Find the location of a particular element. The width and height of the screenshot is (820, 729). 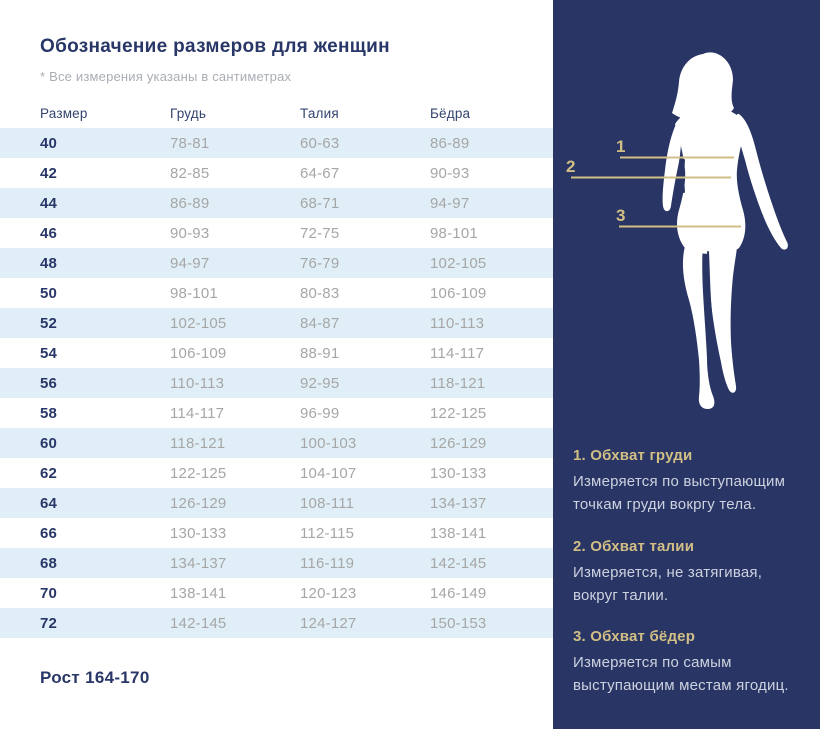

waist-cell: 104-107 is located at coordinates (328, 473).